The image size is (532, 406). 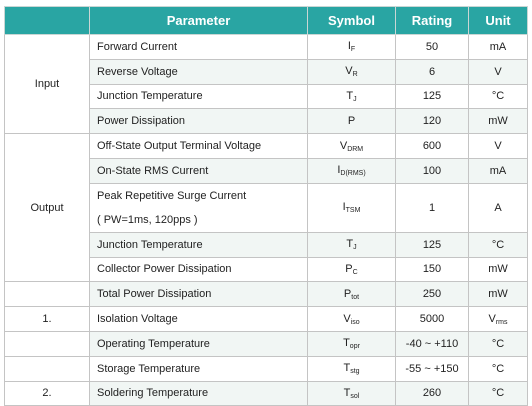 What do you see at coordinates (432, 368) in the screenshot?
I see `rating-cell: -55 ~ +150` at bounding box center [432, 368].